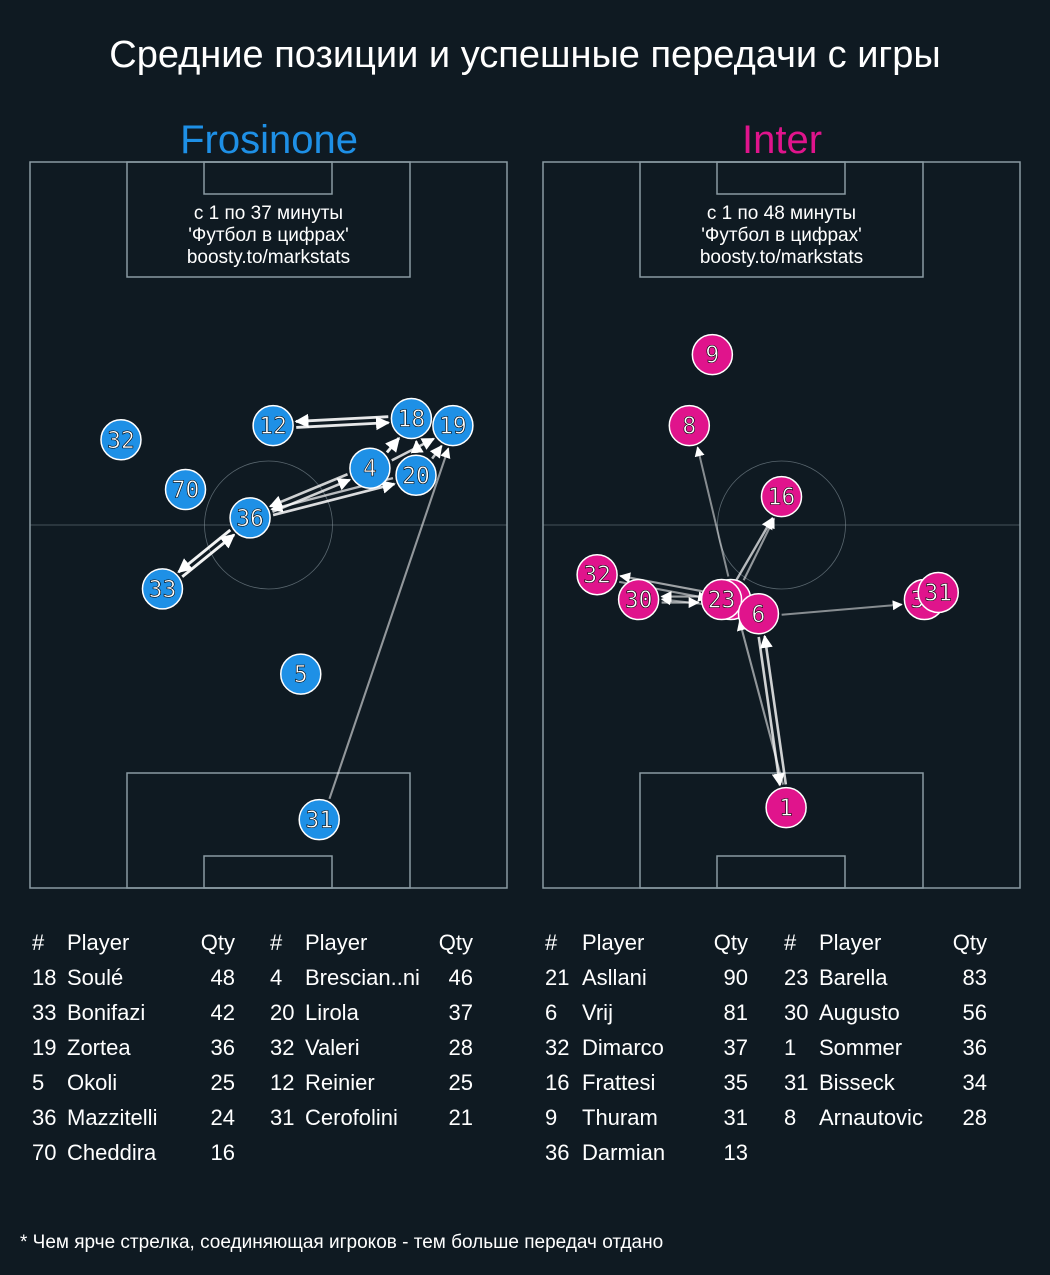 The image size is (1050, 1275). Describe the element at coordinates (44, 1012) in the screenshot. I see `cell-num: 33` at that location.